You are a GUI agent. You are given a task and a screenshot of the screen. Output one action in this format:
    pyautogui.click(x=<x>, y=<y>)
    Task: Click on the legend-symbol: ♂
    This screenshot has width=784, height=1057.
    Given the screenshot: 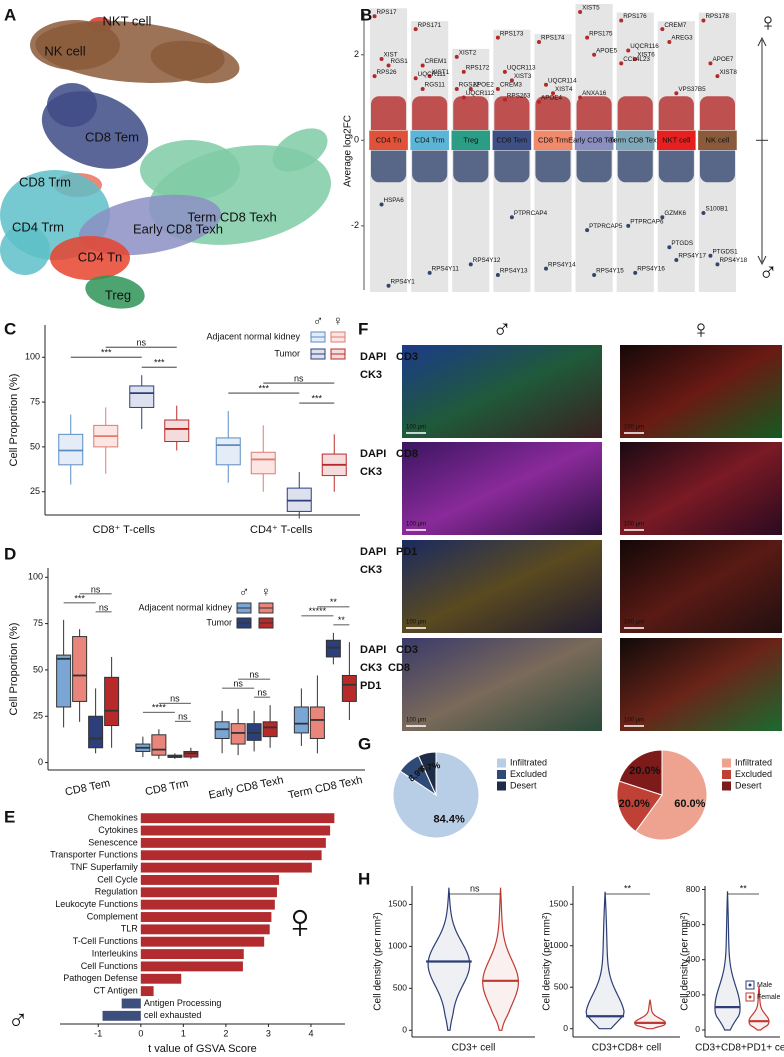 What is the action you would take?
    pyautogui.click(x=244, y=592)
    